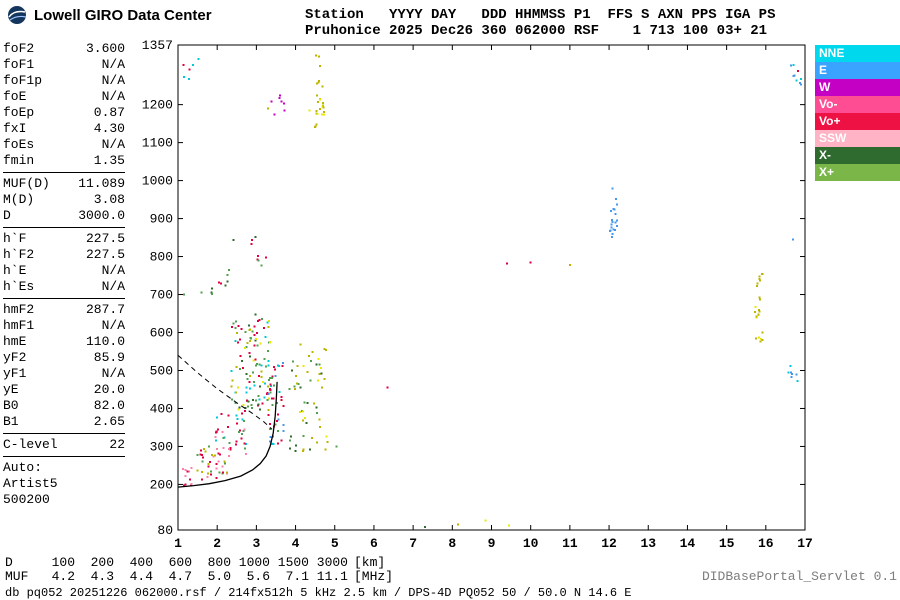  Describe the element at coordinates (109, 160) in the screenshot. I see `parameter-value: 1.35` at that location.